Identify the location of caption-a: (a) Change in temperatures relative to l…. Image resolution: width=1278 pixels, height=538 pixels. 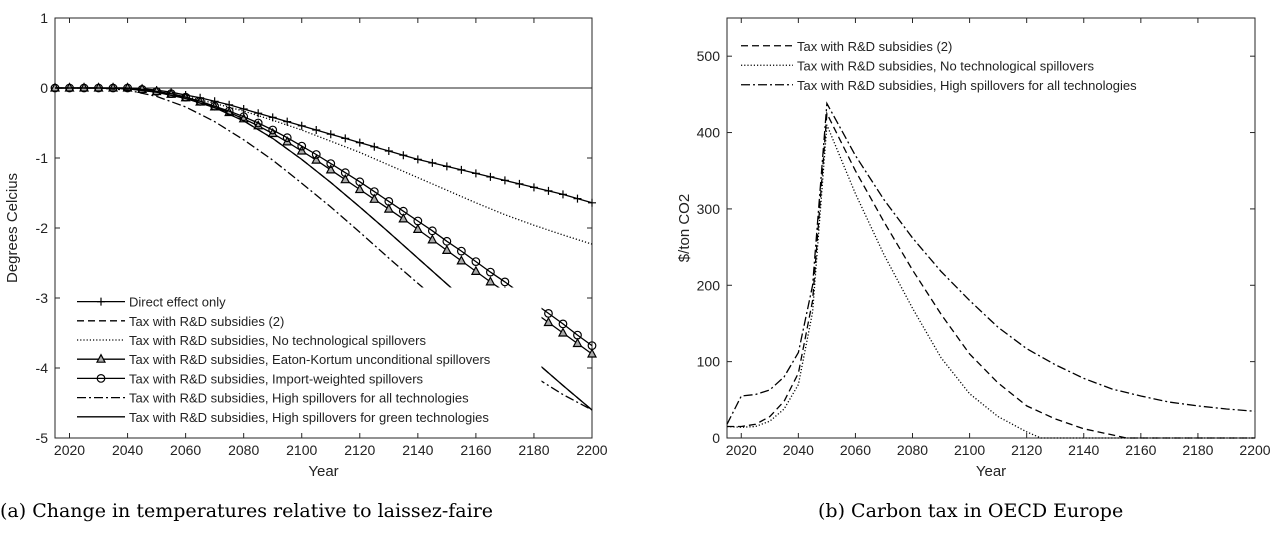
(247, 511).